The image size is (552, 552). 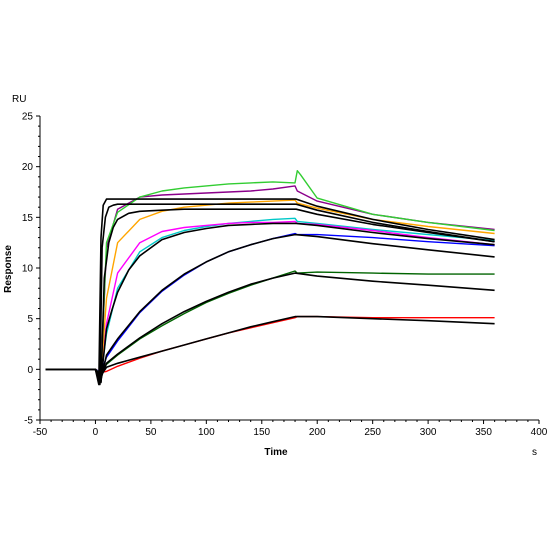 I want to click on x-tick-label: 0, so click(x=96, y=432).